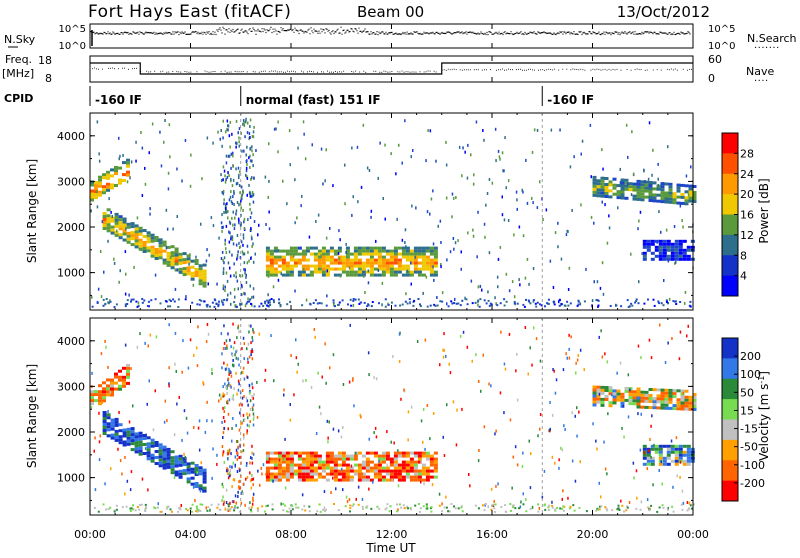 The image size is (800, 558). Describe the element at coordinates (764, 210) in the screenshot. I see `power-cbar-label: Power [dB]` at that location.